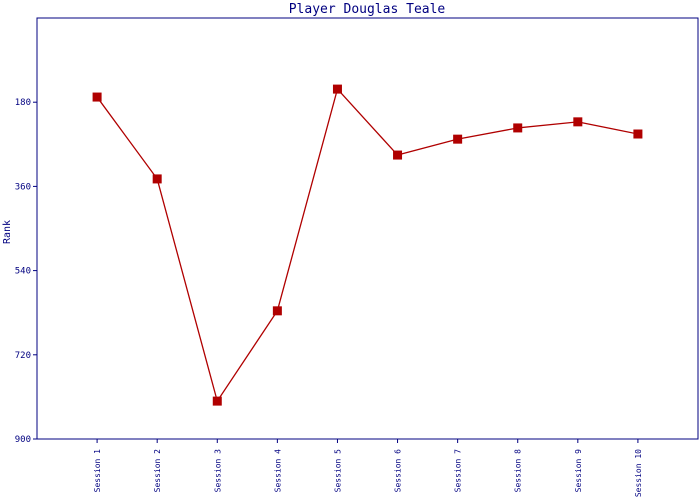  What do you see at coordinates (277, 471) in the screenshot?
I see `x-tick-label: Session 4` at bounding box center [277, 471].